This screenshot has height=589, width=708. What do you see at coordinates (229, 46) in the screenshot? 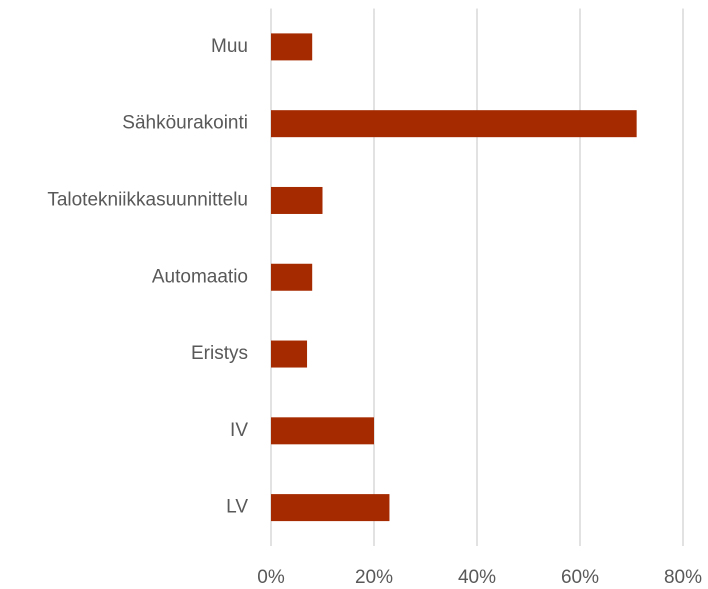
I see `y-tick-label: Muu` at bounding box center [229, 46].